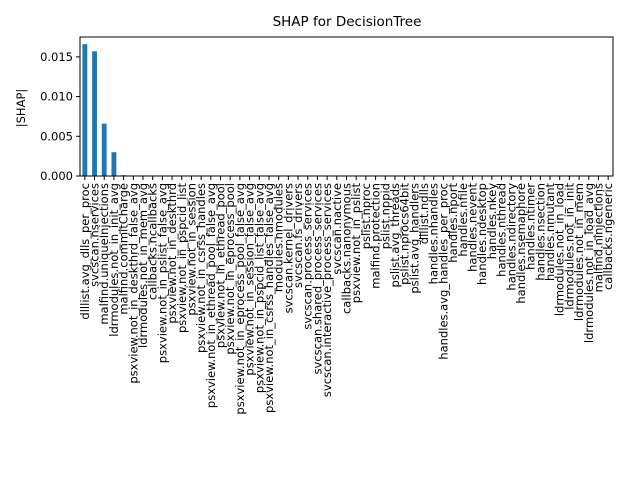  Describe the element at coordinates (211, 295) in the screenshot. I see `x-tick-label: psxview.not_in_ethread_pool_false_avg` at that location.